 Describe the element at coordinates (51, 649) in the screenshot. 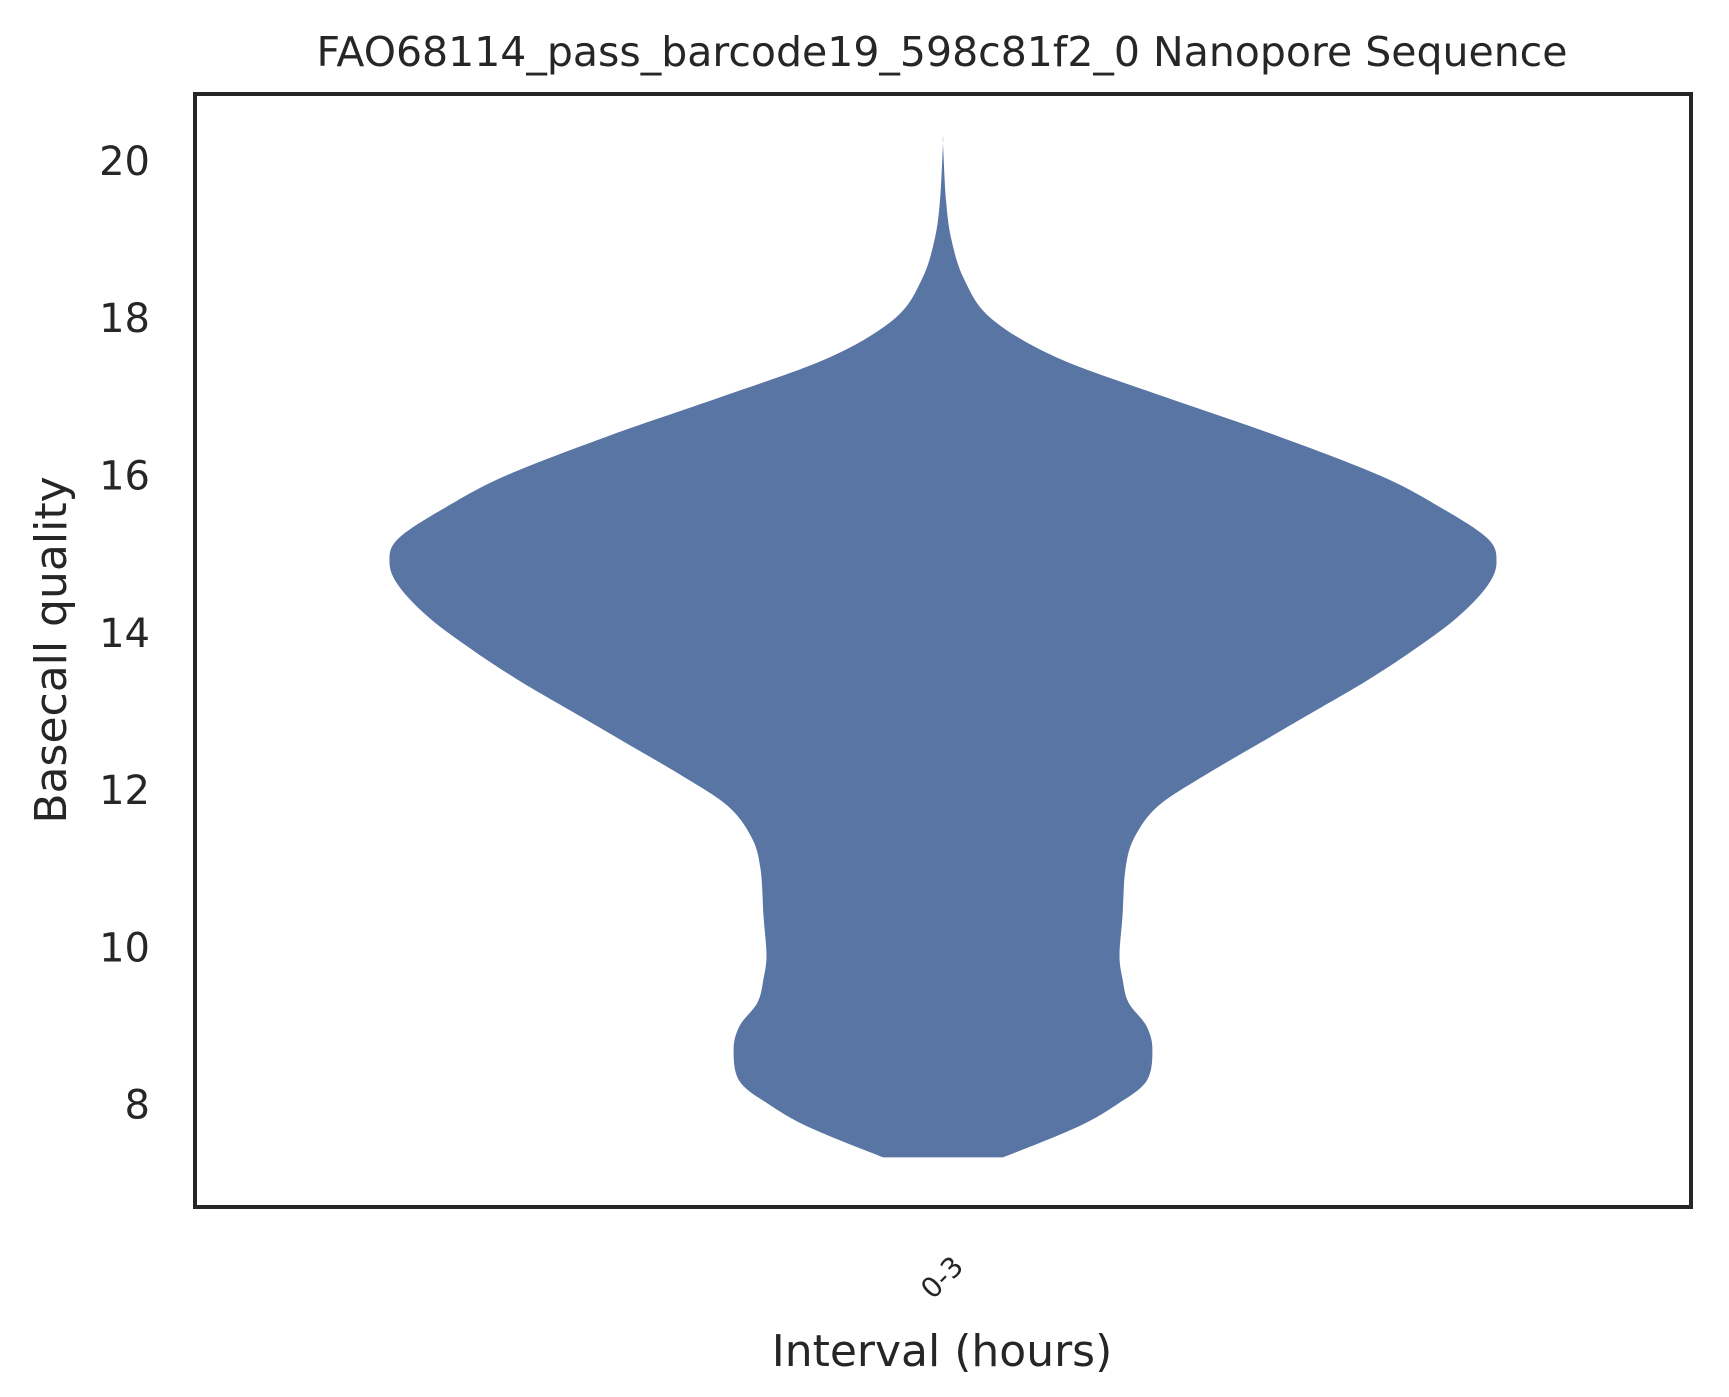

I see `y-axis-label: Basecall quality` at that location.